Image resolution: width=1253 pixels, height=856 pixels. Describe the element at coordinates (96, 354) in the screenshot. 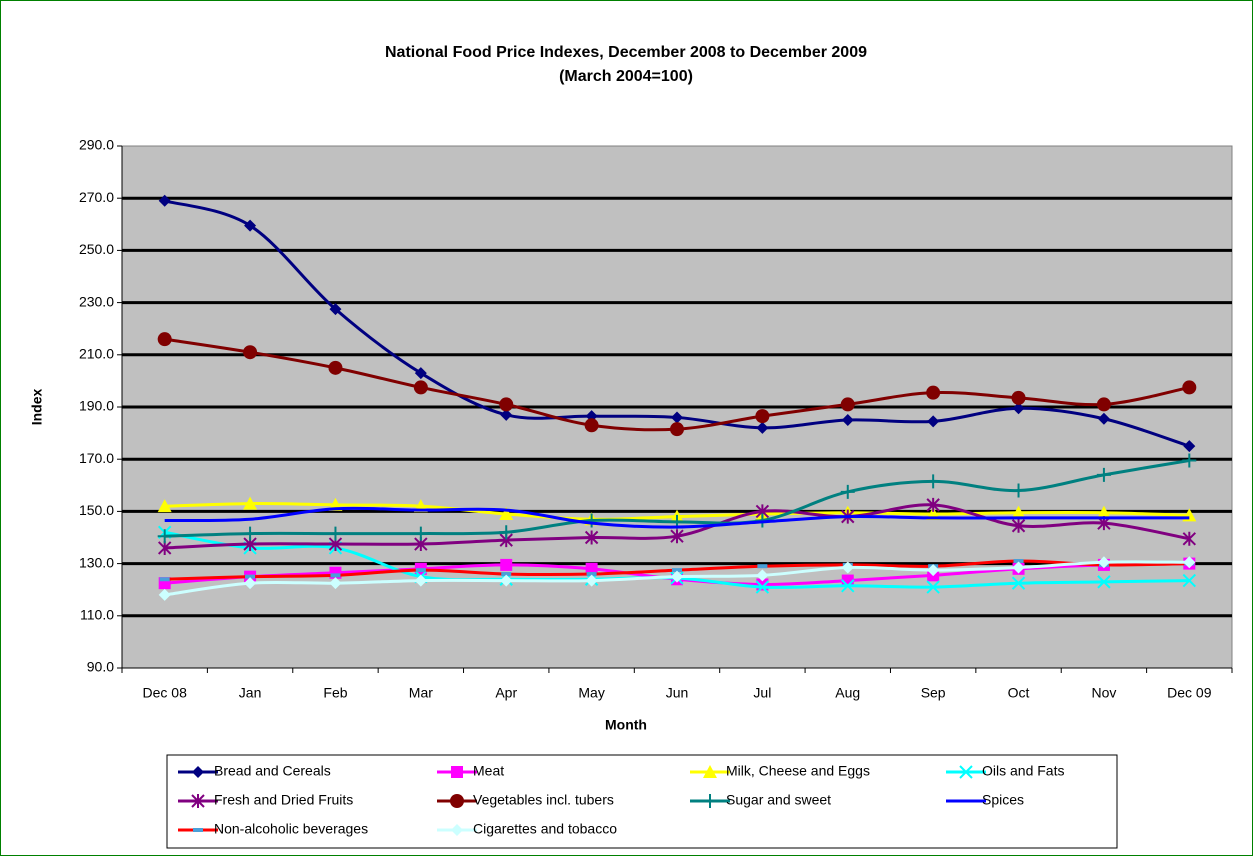

I see `y-tick-label: 210.0` at that location.